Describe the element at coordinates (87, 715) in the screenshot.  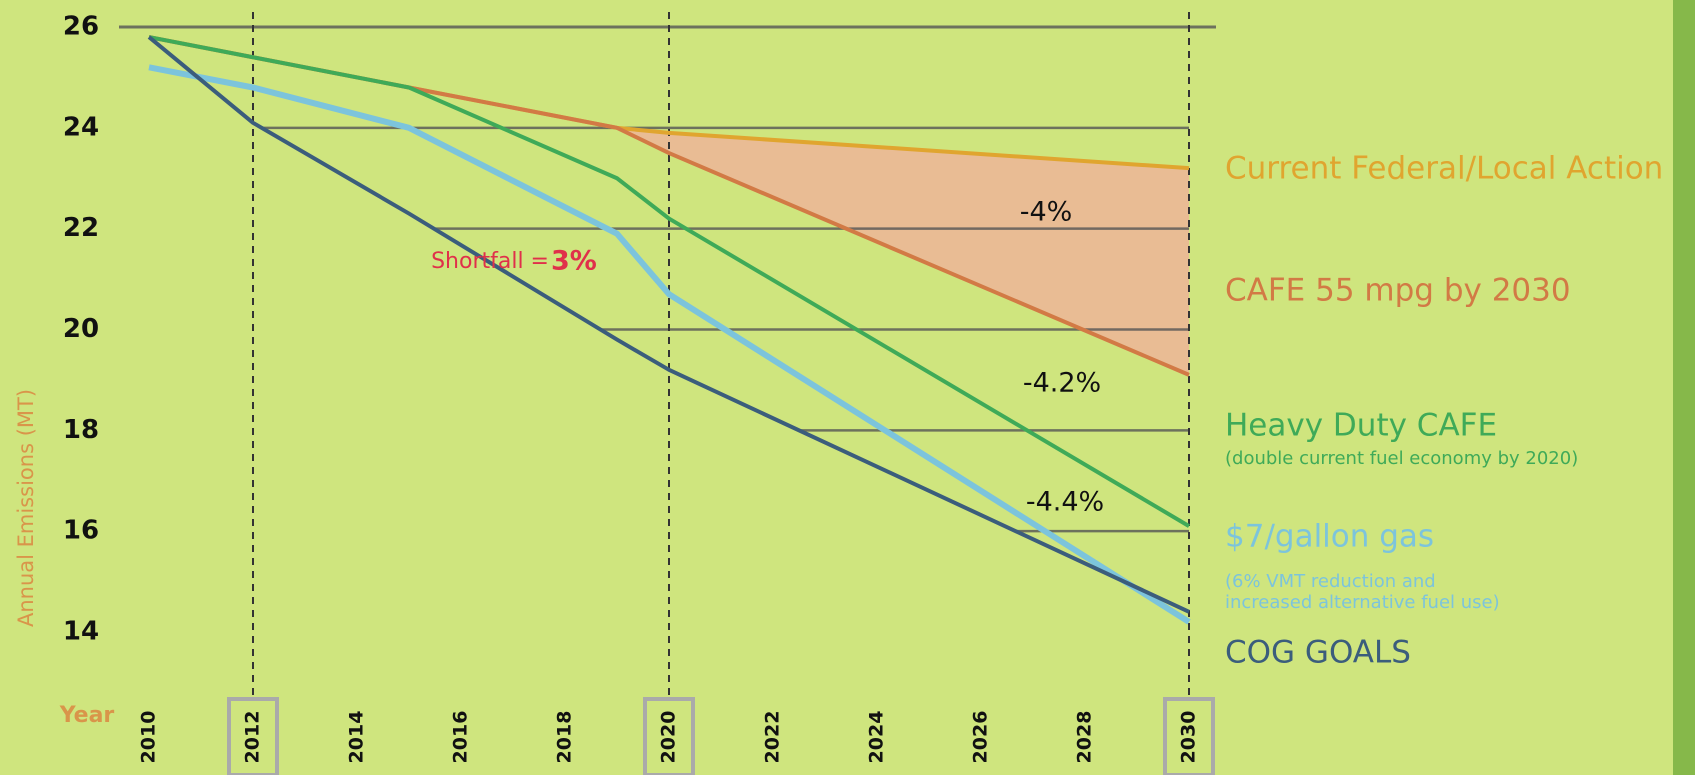
I see `x-axis-label: Year` at that location.